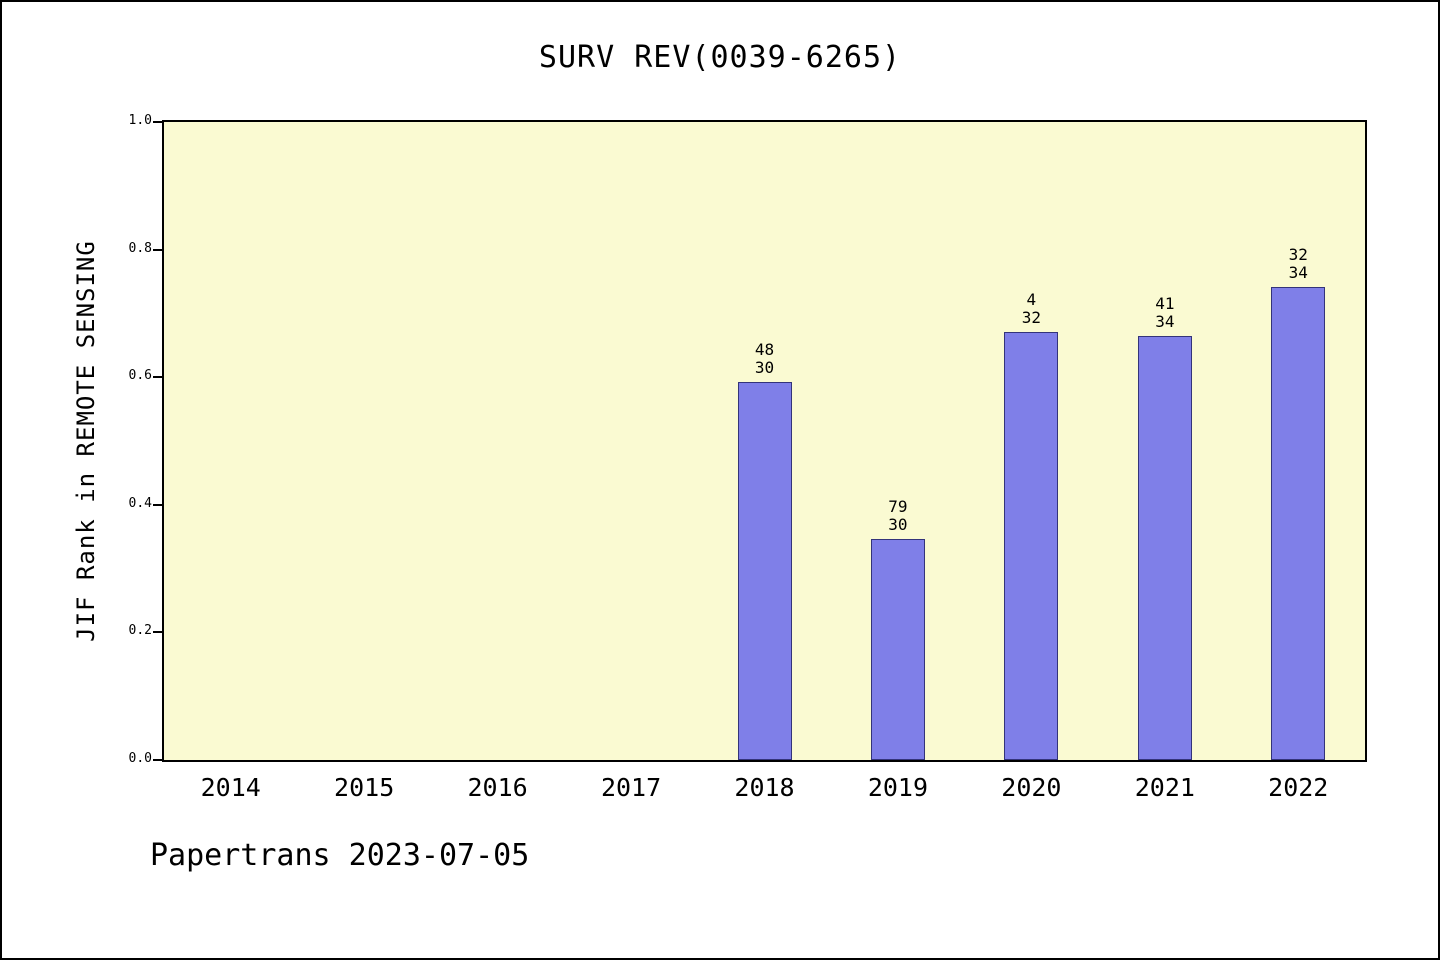 The image size is (1440, 960). Describe the element at coordinates (140, 248) in the screenshot. I see `y-tick-label-0.8: 0.8` at that location.